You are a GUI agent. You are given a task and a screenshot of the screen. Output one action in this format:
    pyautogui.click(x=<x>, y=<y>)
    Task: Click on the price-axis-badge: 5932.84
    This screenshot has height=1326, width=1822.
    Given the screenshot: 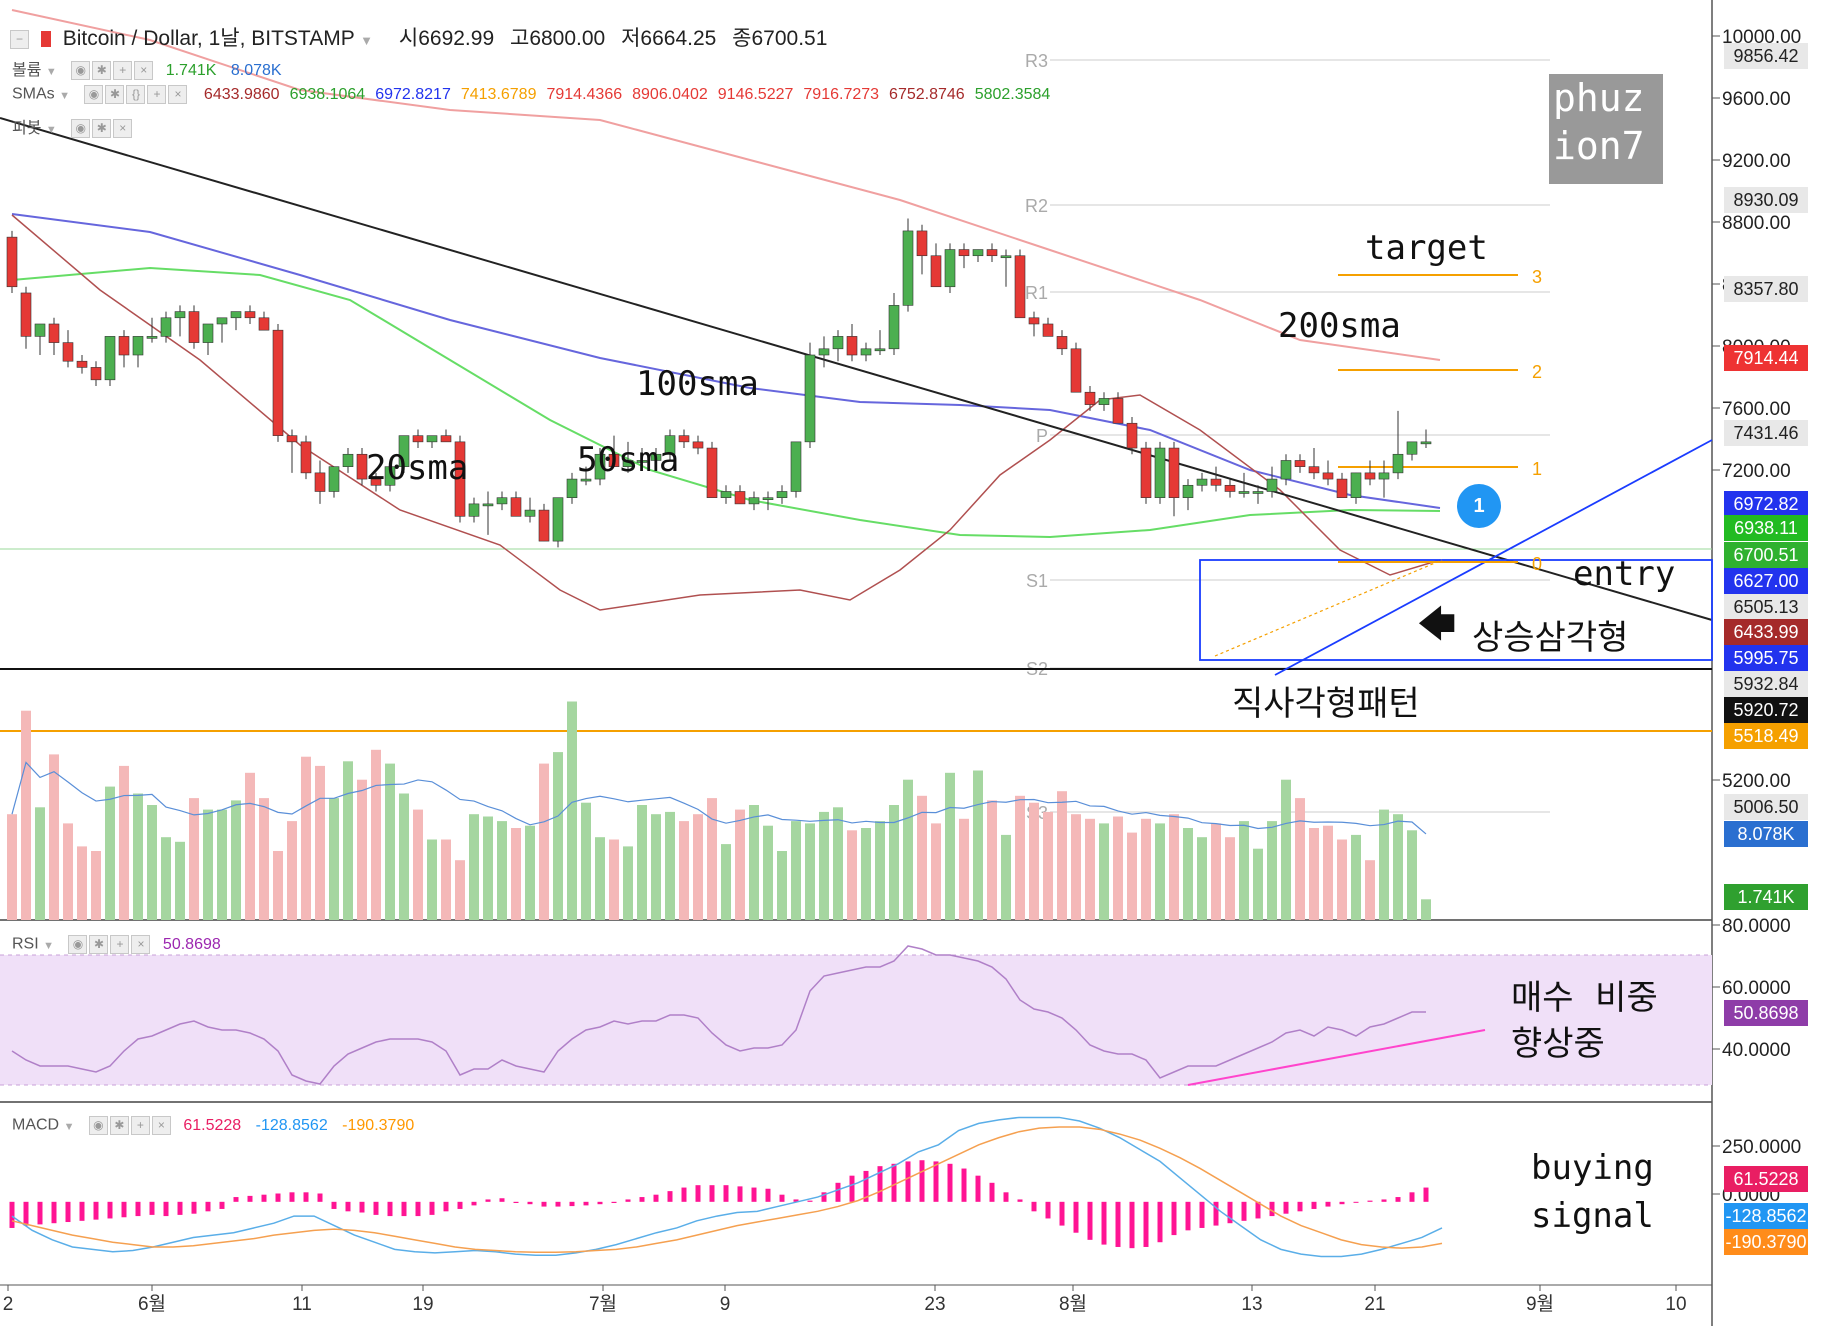 What is the action you would take?
    pyautogui.click(x=1766, y=684)
    